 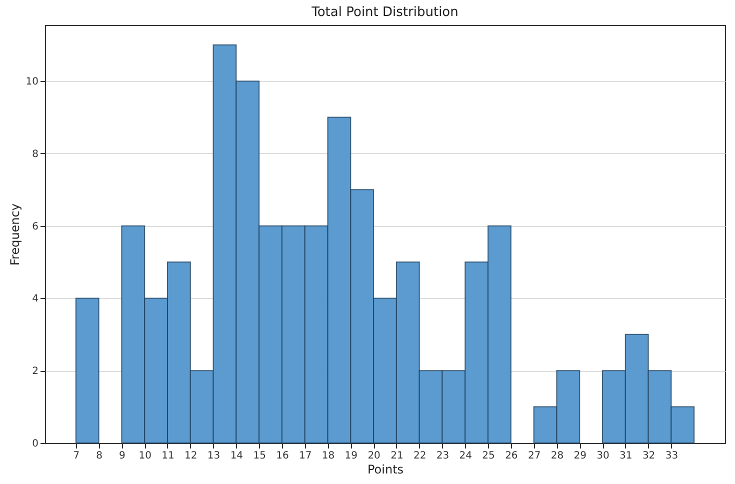 What do you see at coordinates (213, 456) in the screenshot?
I see `x-tick-label: 13` at bounding box center [213, 456].